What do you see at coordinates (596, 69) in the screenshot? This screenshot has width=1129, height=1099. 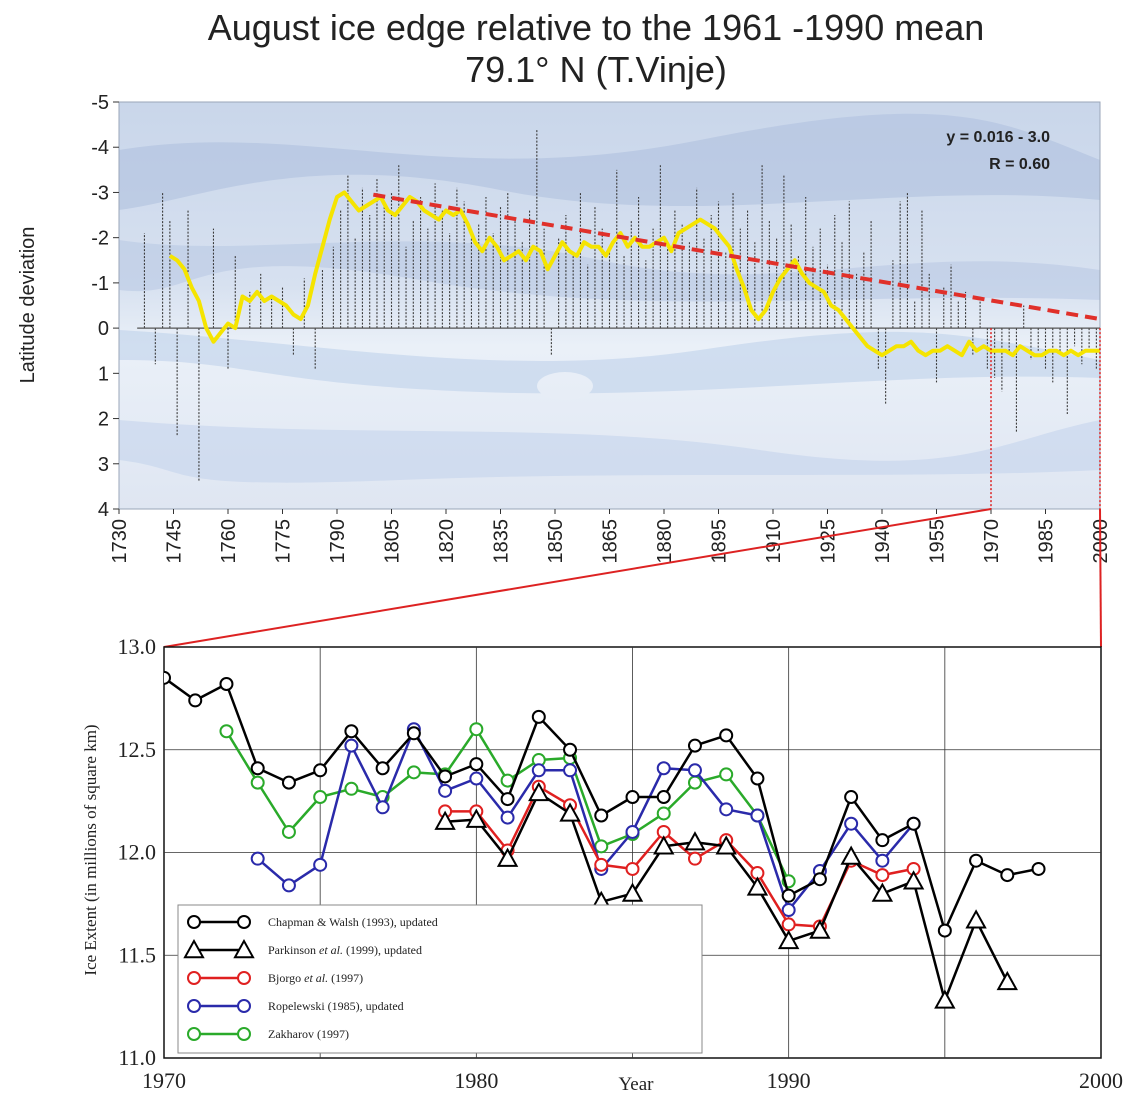 I see `top-chart-title-line2: 79.1° N (T.Vinje)` at bounding box center [596, 69].